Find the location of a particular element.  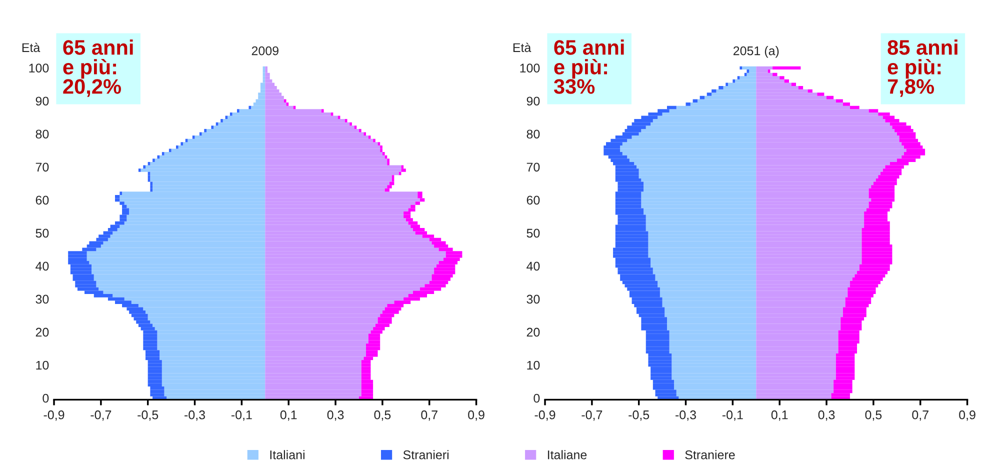

legend-label: Italiane is located at coordinates (567, 455).